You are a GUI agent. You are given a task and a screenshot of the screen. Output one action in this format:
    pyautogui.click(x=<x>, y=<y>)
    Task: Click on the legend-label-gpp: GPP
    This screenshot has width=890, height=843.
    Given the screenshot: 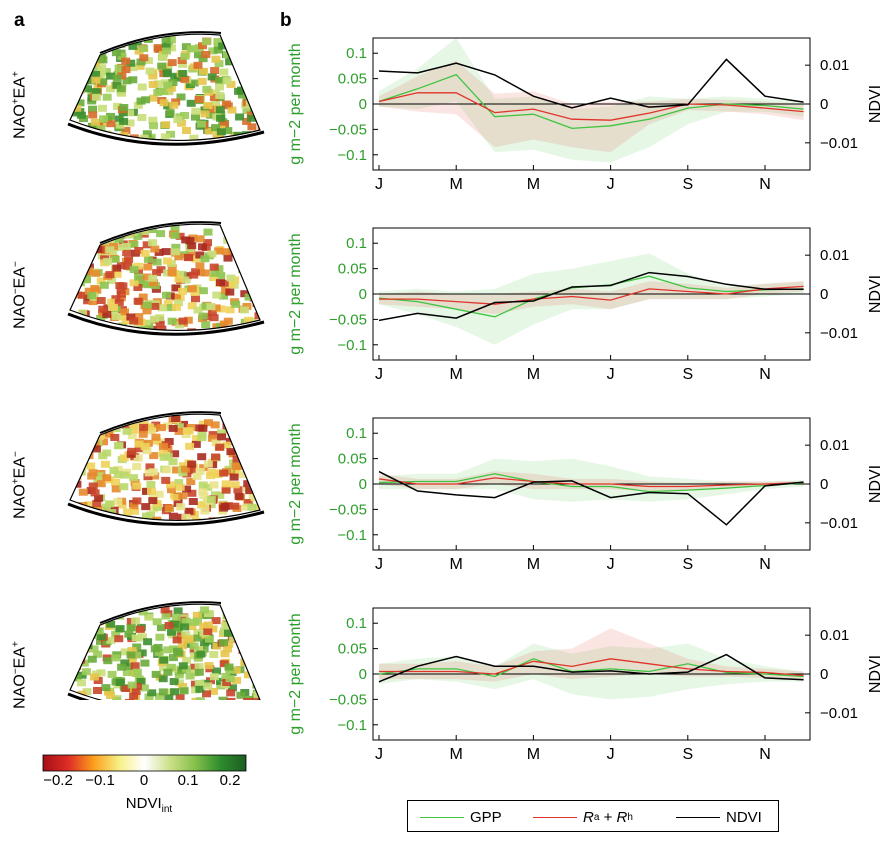 What is the action you would take?
    pyautogui.click(x=486, y=817)
    